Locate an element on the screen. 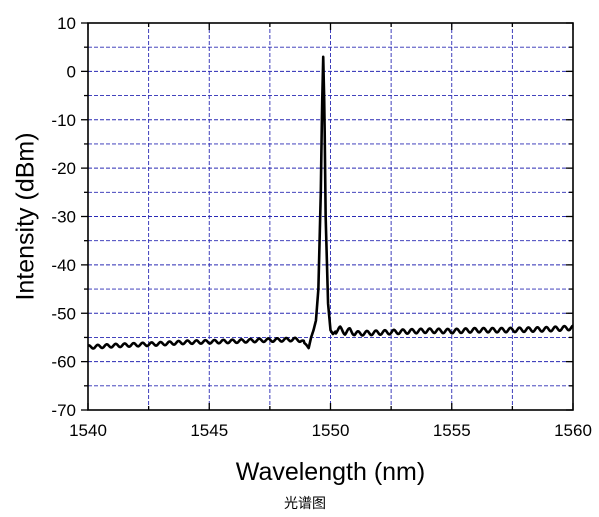 The width and height of the screenshot is (599, 517). y-tick-label: -30 is located at coordinates (63, 217).